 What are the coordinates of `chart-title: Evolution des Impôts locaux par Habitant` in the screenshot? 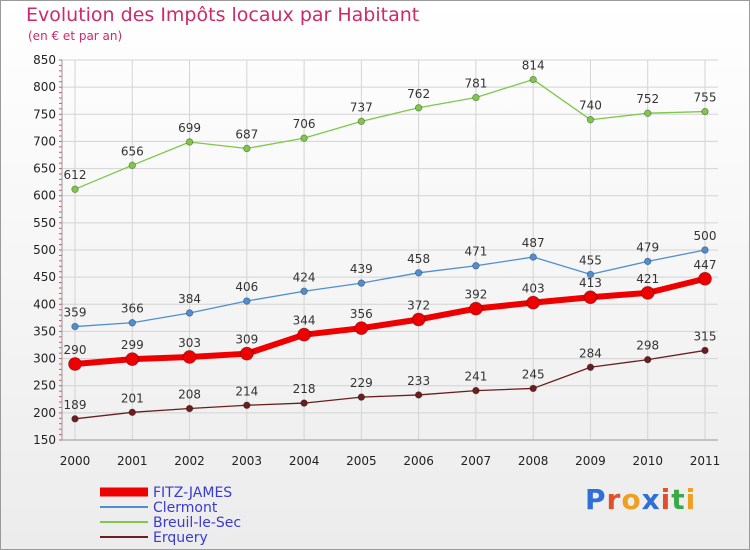 It's located at (223, 15).